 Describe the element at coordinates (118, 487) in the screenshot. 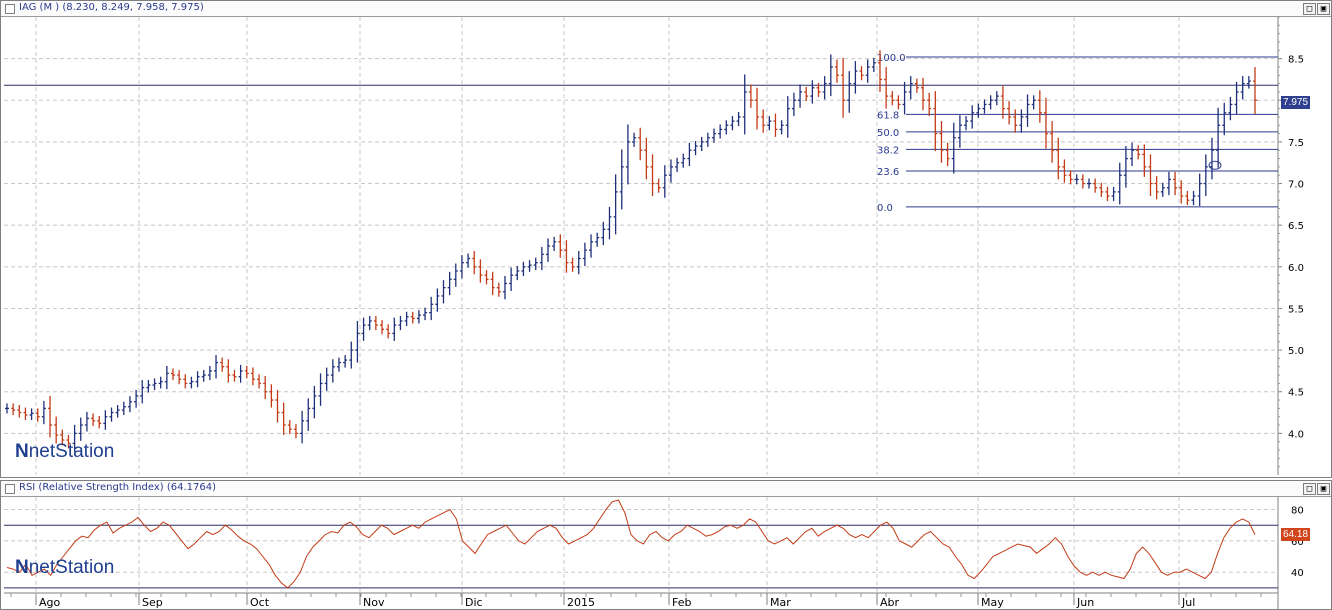

I see `rsi-panel-title: RSI (Relative Strength Index) (64.1764)` at that location.